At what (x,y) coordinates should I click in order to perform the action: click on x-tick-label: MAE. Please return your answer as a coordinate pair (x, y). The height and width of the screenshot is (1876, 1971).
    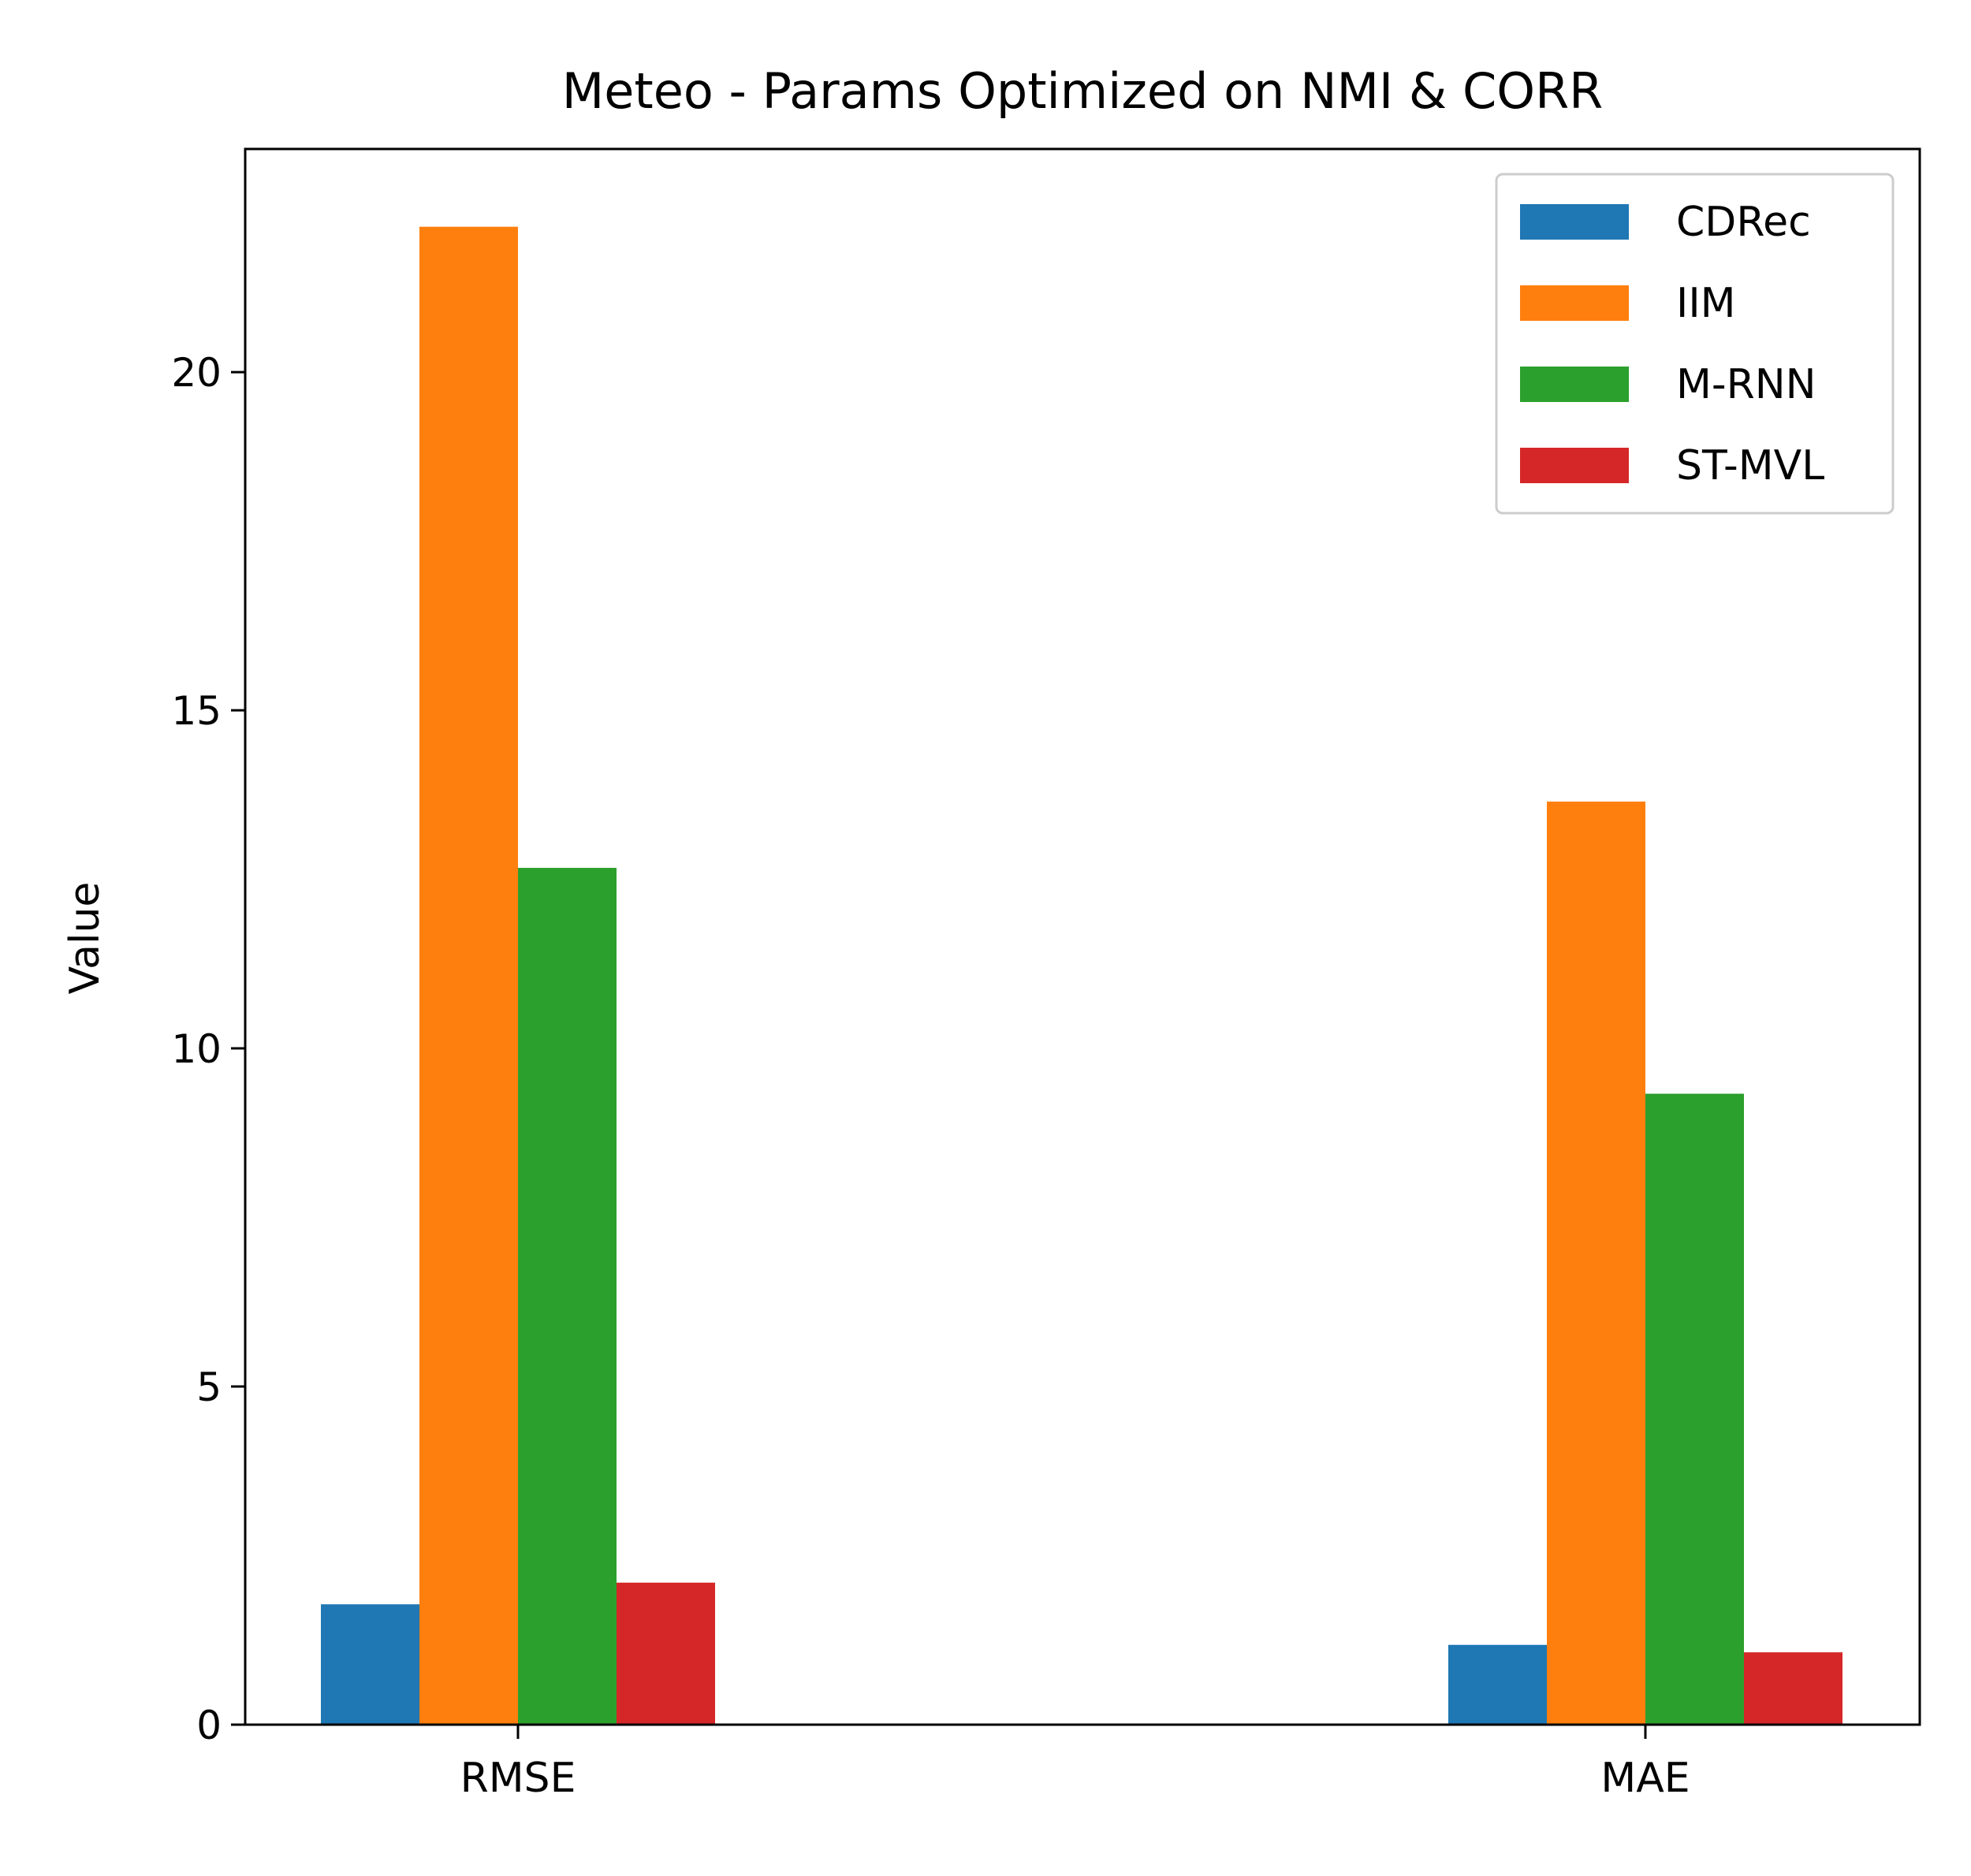
    Looking at the image, I should click on (1645, 1778).